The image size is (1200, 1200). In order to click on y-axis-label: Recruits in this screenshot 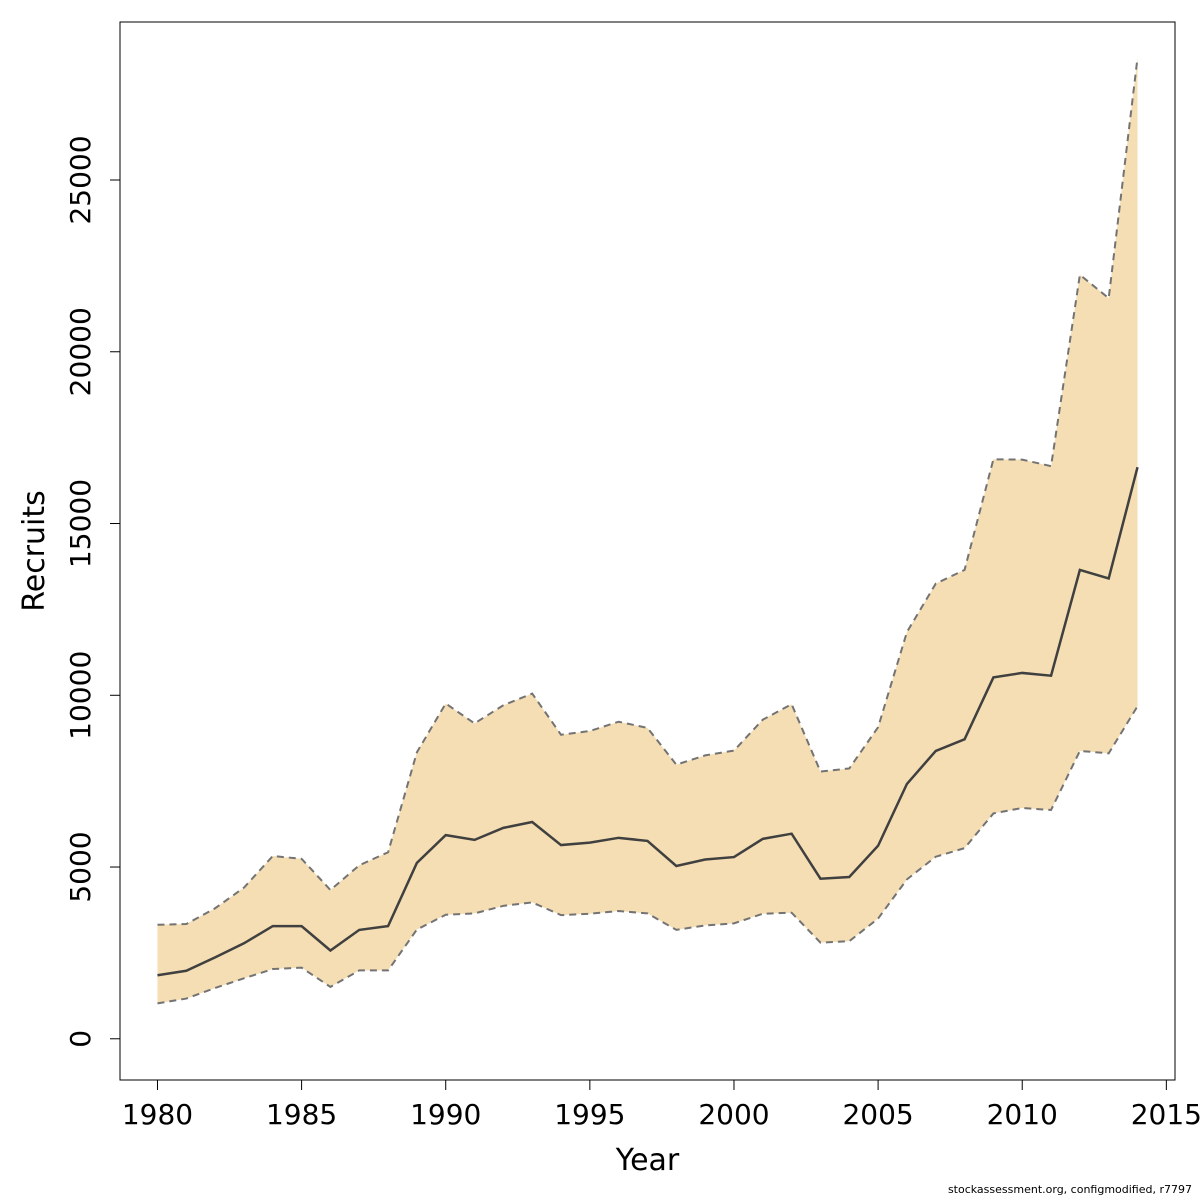, I will do `click(34, 551)`.